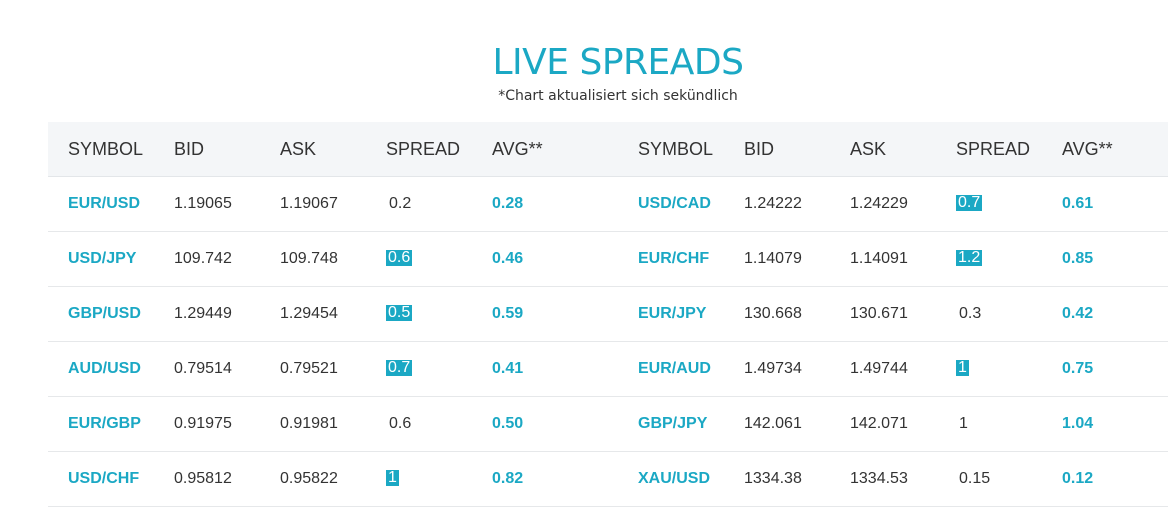 The height and width of the screenshot is (519, 1168). Describe the element at coordinates (759, 149) in the screenshot. I see `header-bid-right: BID` at that location.